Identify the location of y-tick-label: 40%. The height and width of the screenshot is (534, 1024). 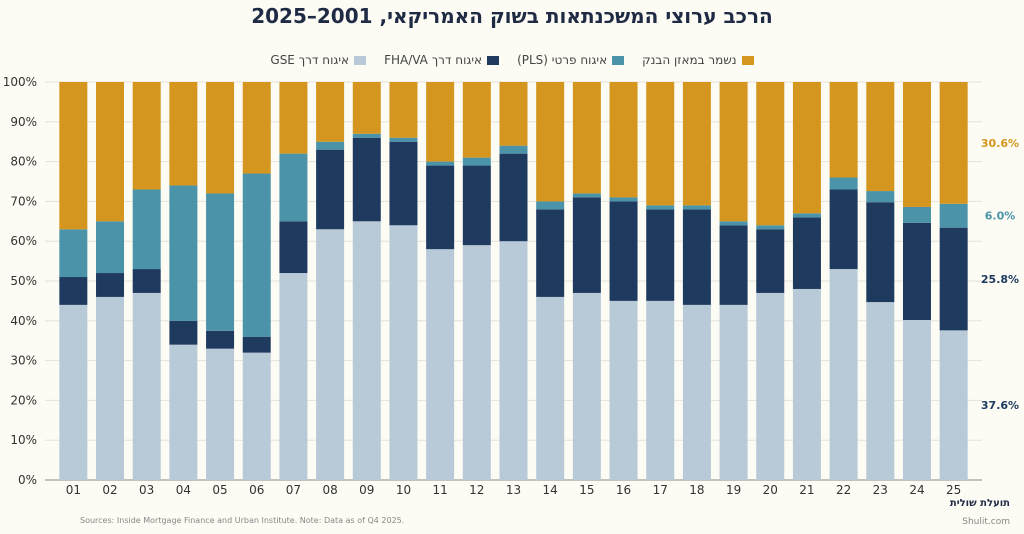
(23, 321).